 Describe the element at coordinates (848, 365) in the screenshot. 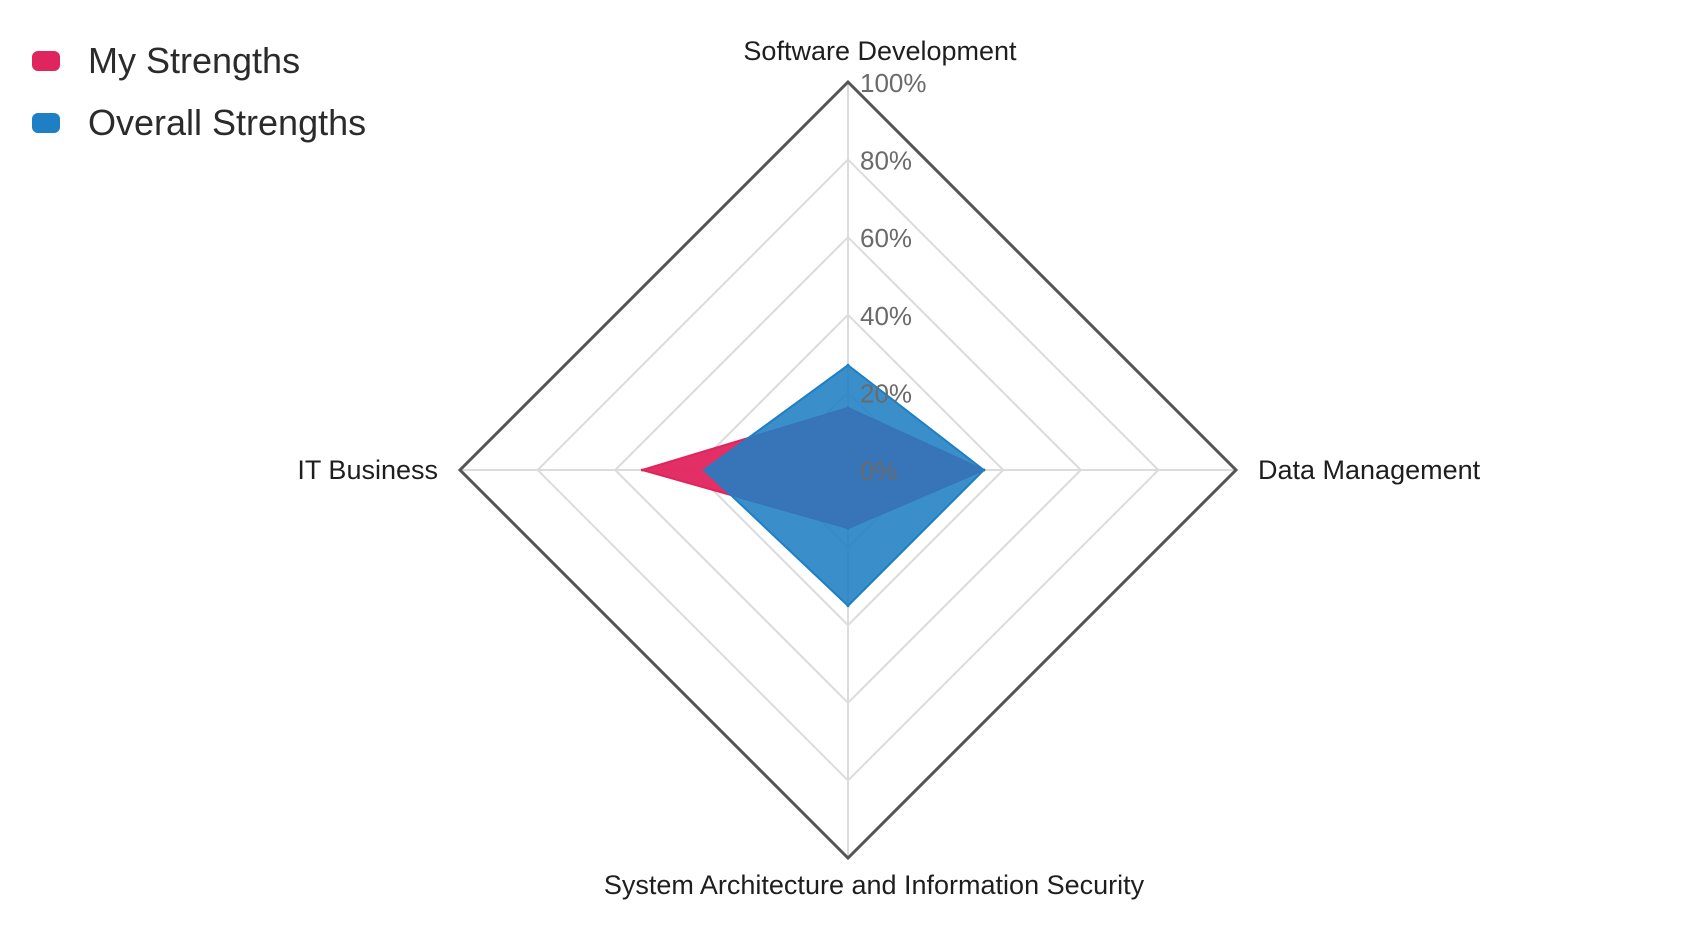

I see `data-point-overall-strengths-software-development` at that location.